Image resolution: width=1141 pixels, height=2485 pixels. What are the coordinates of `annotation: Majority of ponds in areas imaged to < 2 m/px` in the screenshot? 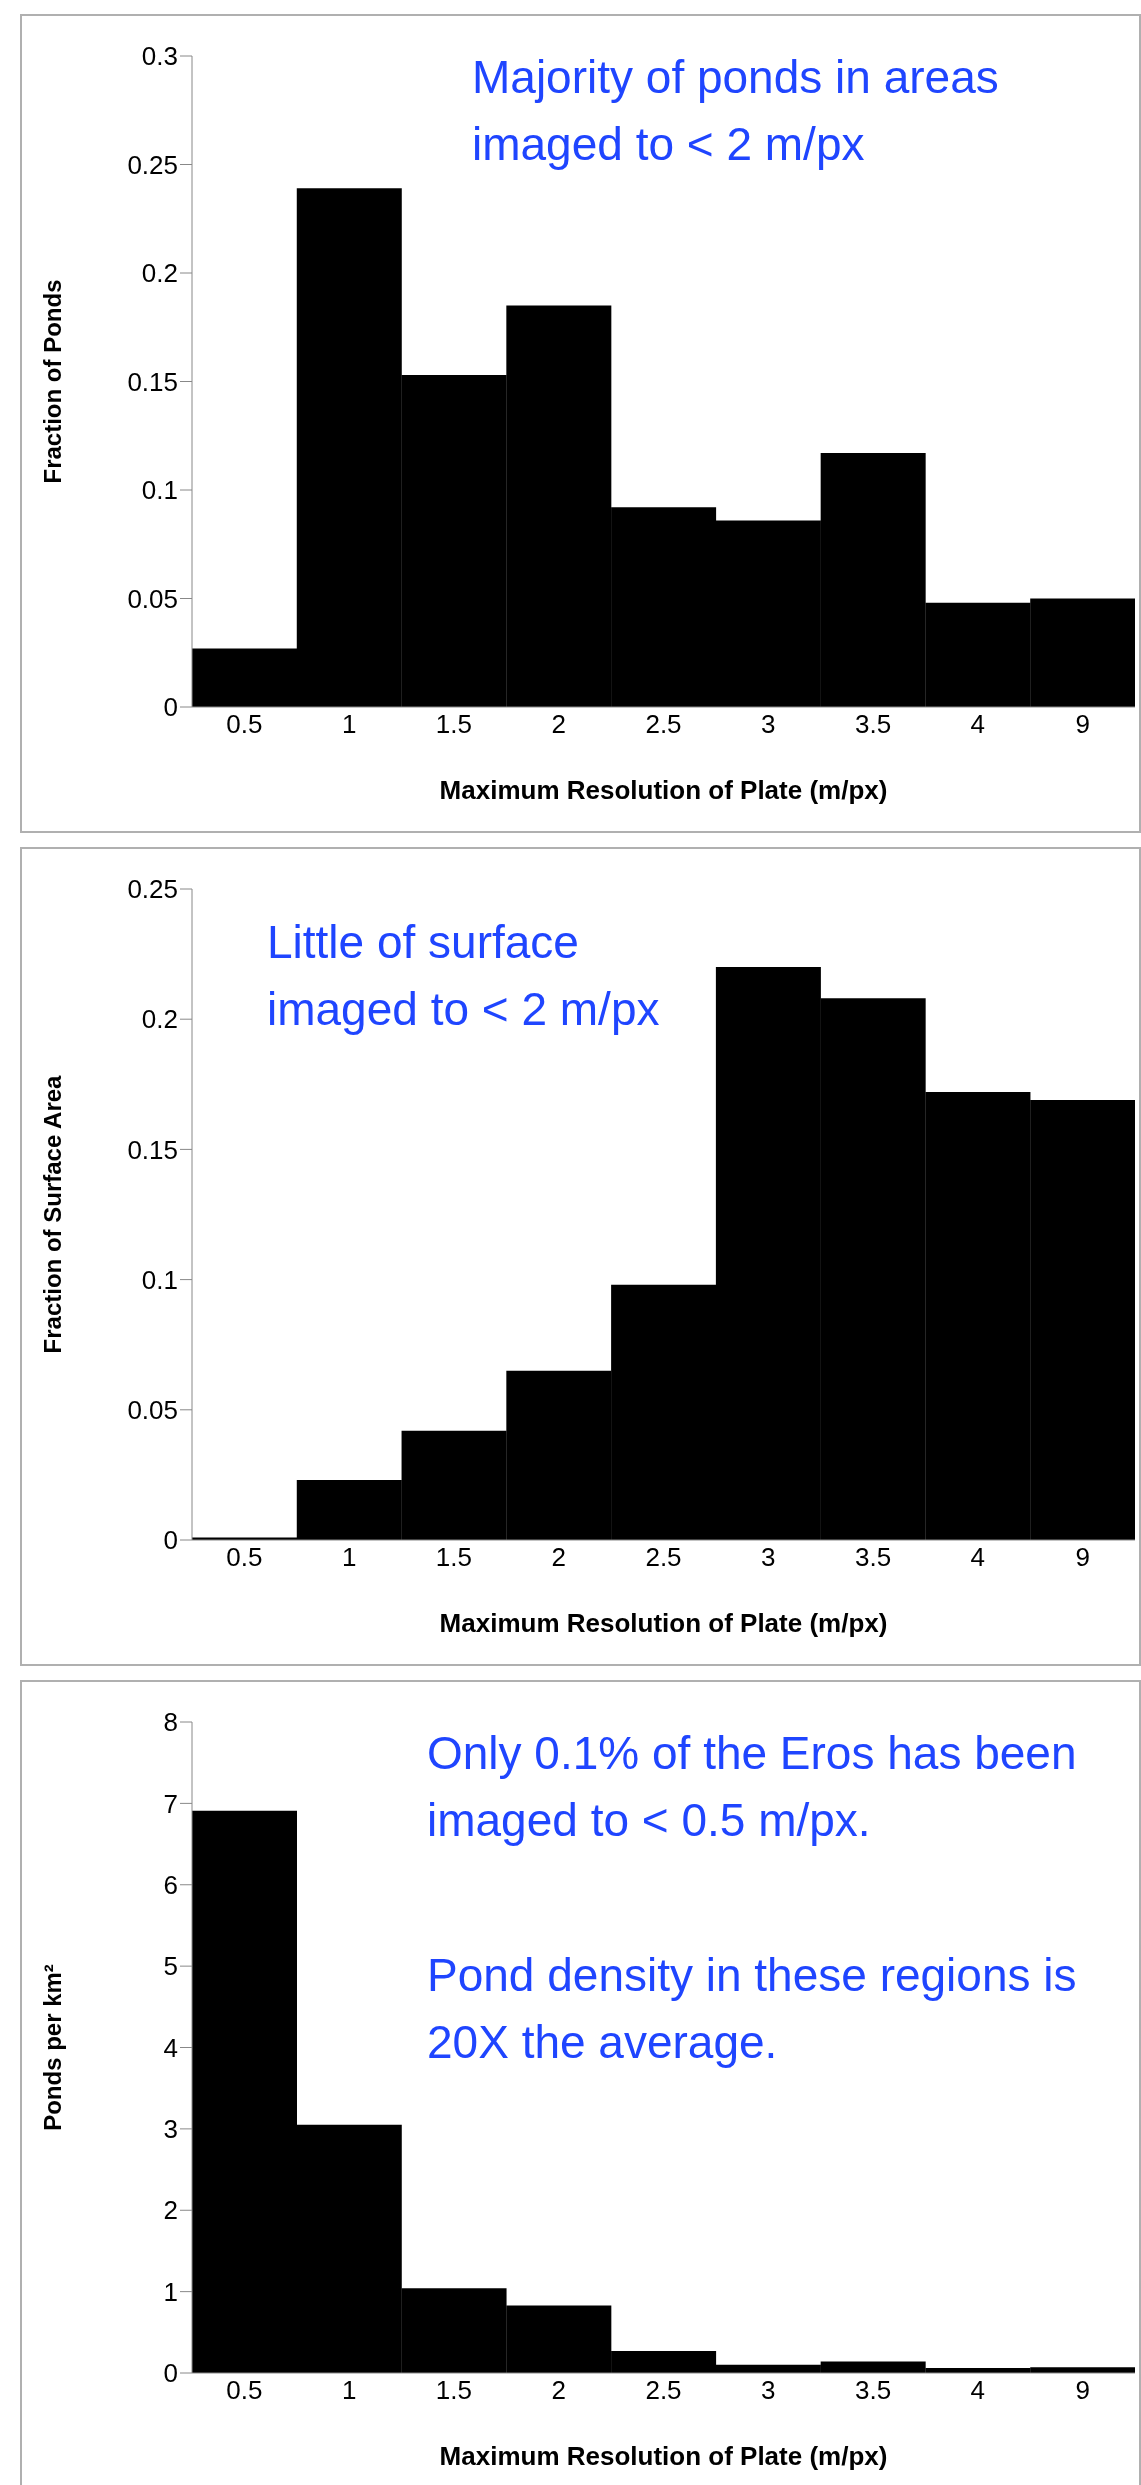 It's located at (736, 111).